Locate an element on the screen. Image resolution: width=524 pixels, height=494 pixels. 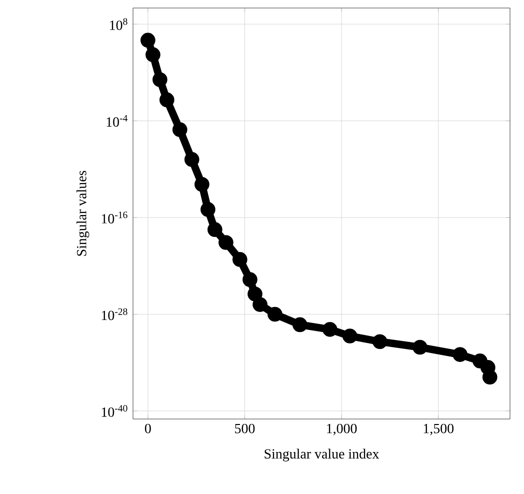
y-tick-label: 10$^{-4}$ is located at coordinates (117, 120).